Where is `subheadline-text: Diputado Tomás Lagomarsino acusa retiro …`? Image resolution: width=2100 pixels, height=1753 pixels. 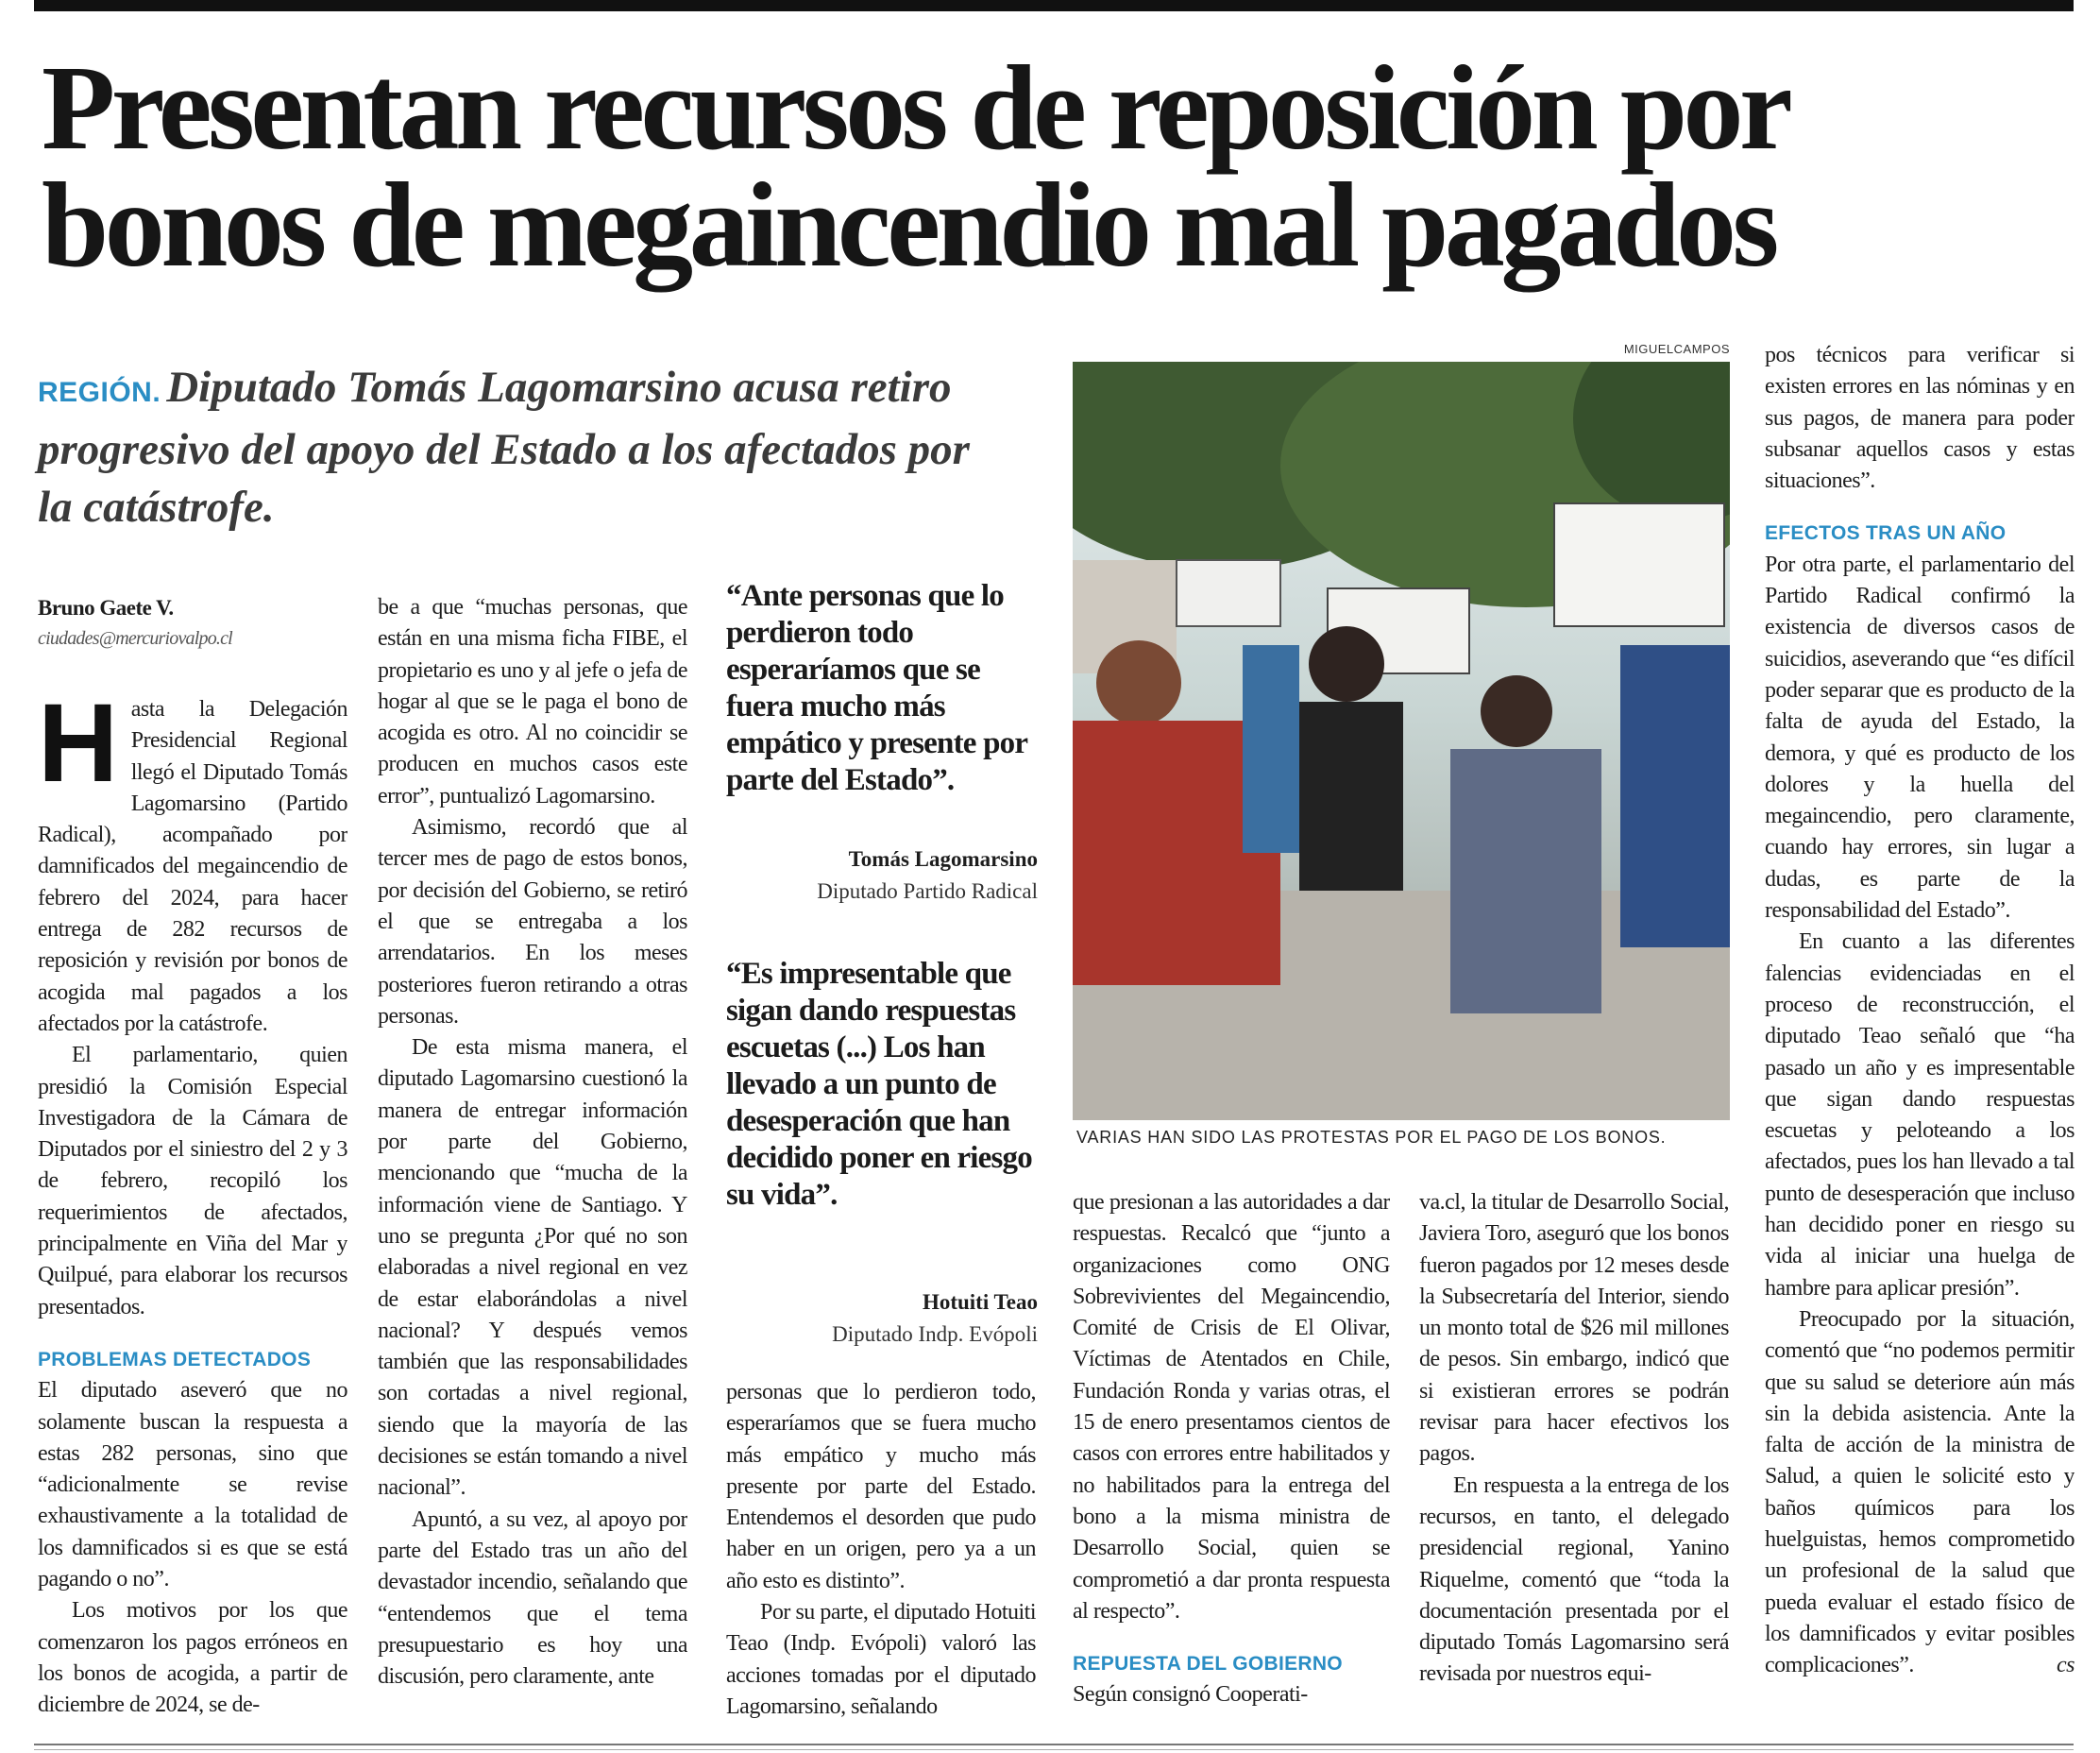 subheadline-text: Diputado Tomás Lagomarsino acusa retiro … is located at coordinates (504, 448).